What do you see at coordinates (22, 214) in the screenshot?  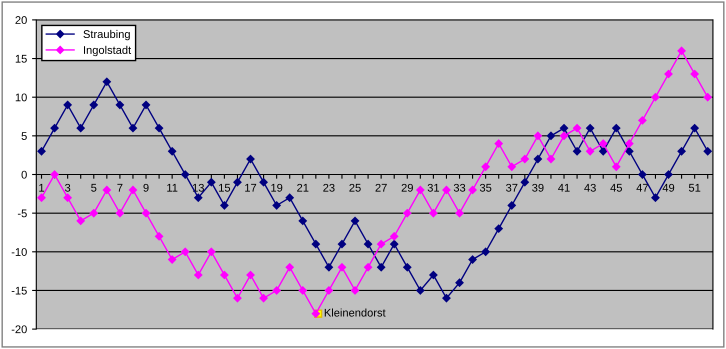 I see `y-tick-label: -5` at bounding box center [22, 214].